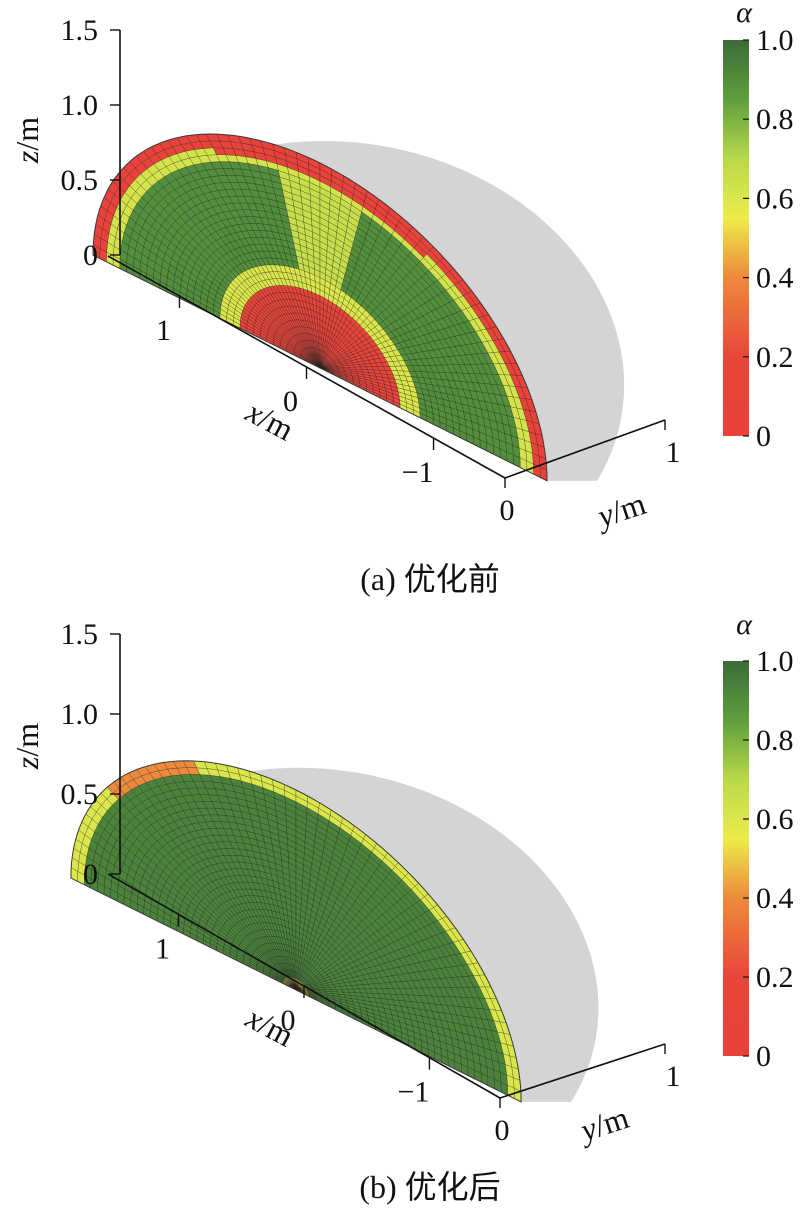 This screenshot has height=1213, width=800. What do you see at coordinates (430, 579) in the screenshot?
I see `caption-a: (a) 优化前` at bounding box center [430, 579].